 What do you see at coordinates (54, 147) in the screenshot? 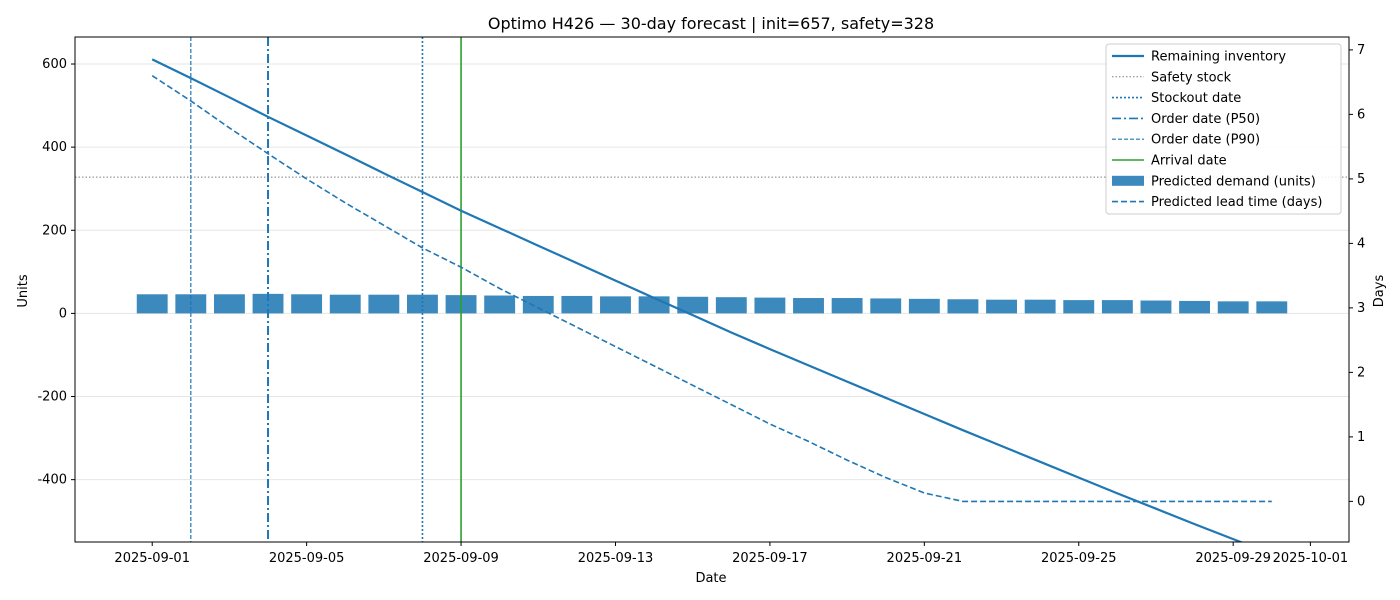
I see `y-tick-label: 400` at bounding box center [54, 147].